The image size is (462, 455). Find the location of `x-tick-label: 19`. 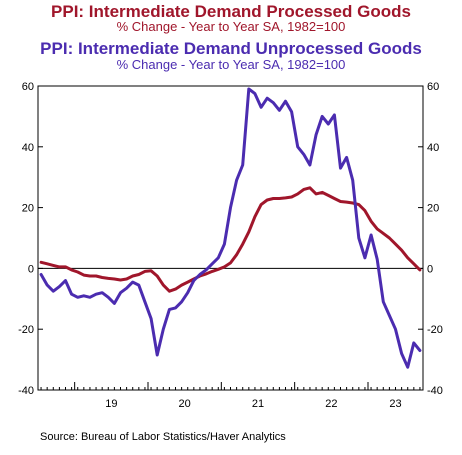

x-tick-label: 19 is located at coordinates (111, 404).